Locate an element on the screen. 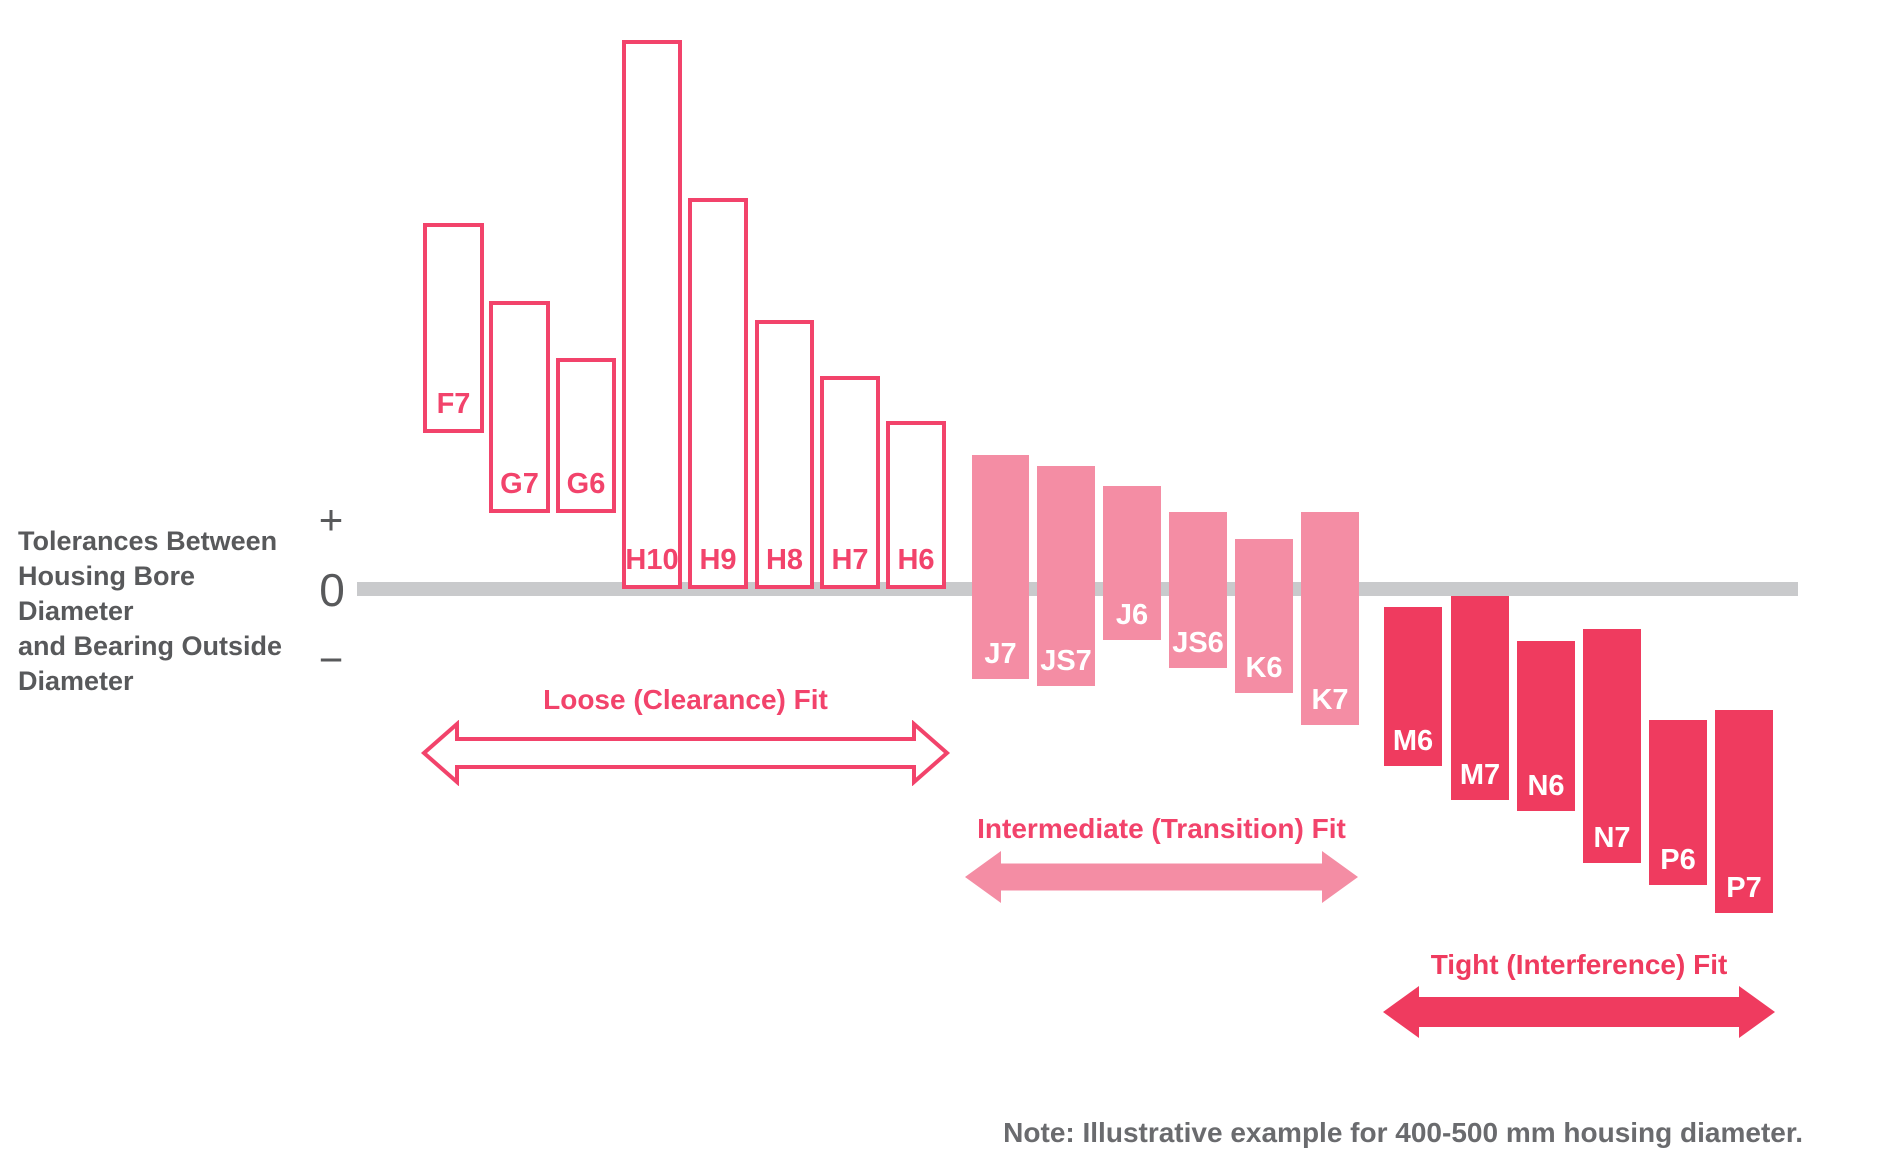 The width and height of the screenshot is (1880, 1160). loose-fit-label: Loose (Clearance) Fit is located at coordinates (685, 699).